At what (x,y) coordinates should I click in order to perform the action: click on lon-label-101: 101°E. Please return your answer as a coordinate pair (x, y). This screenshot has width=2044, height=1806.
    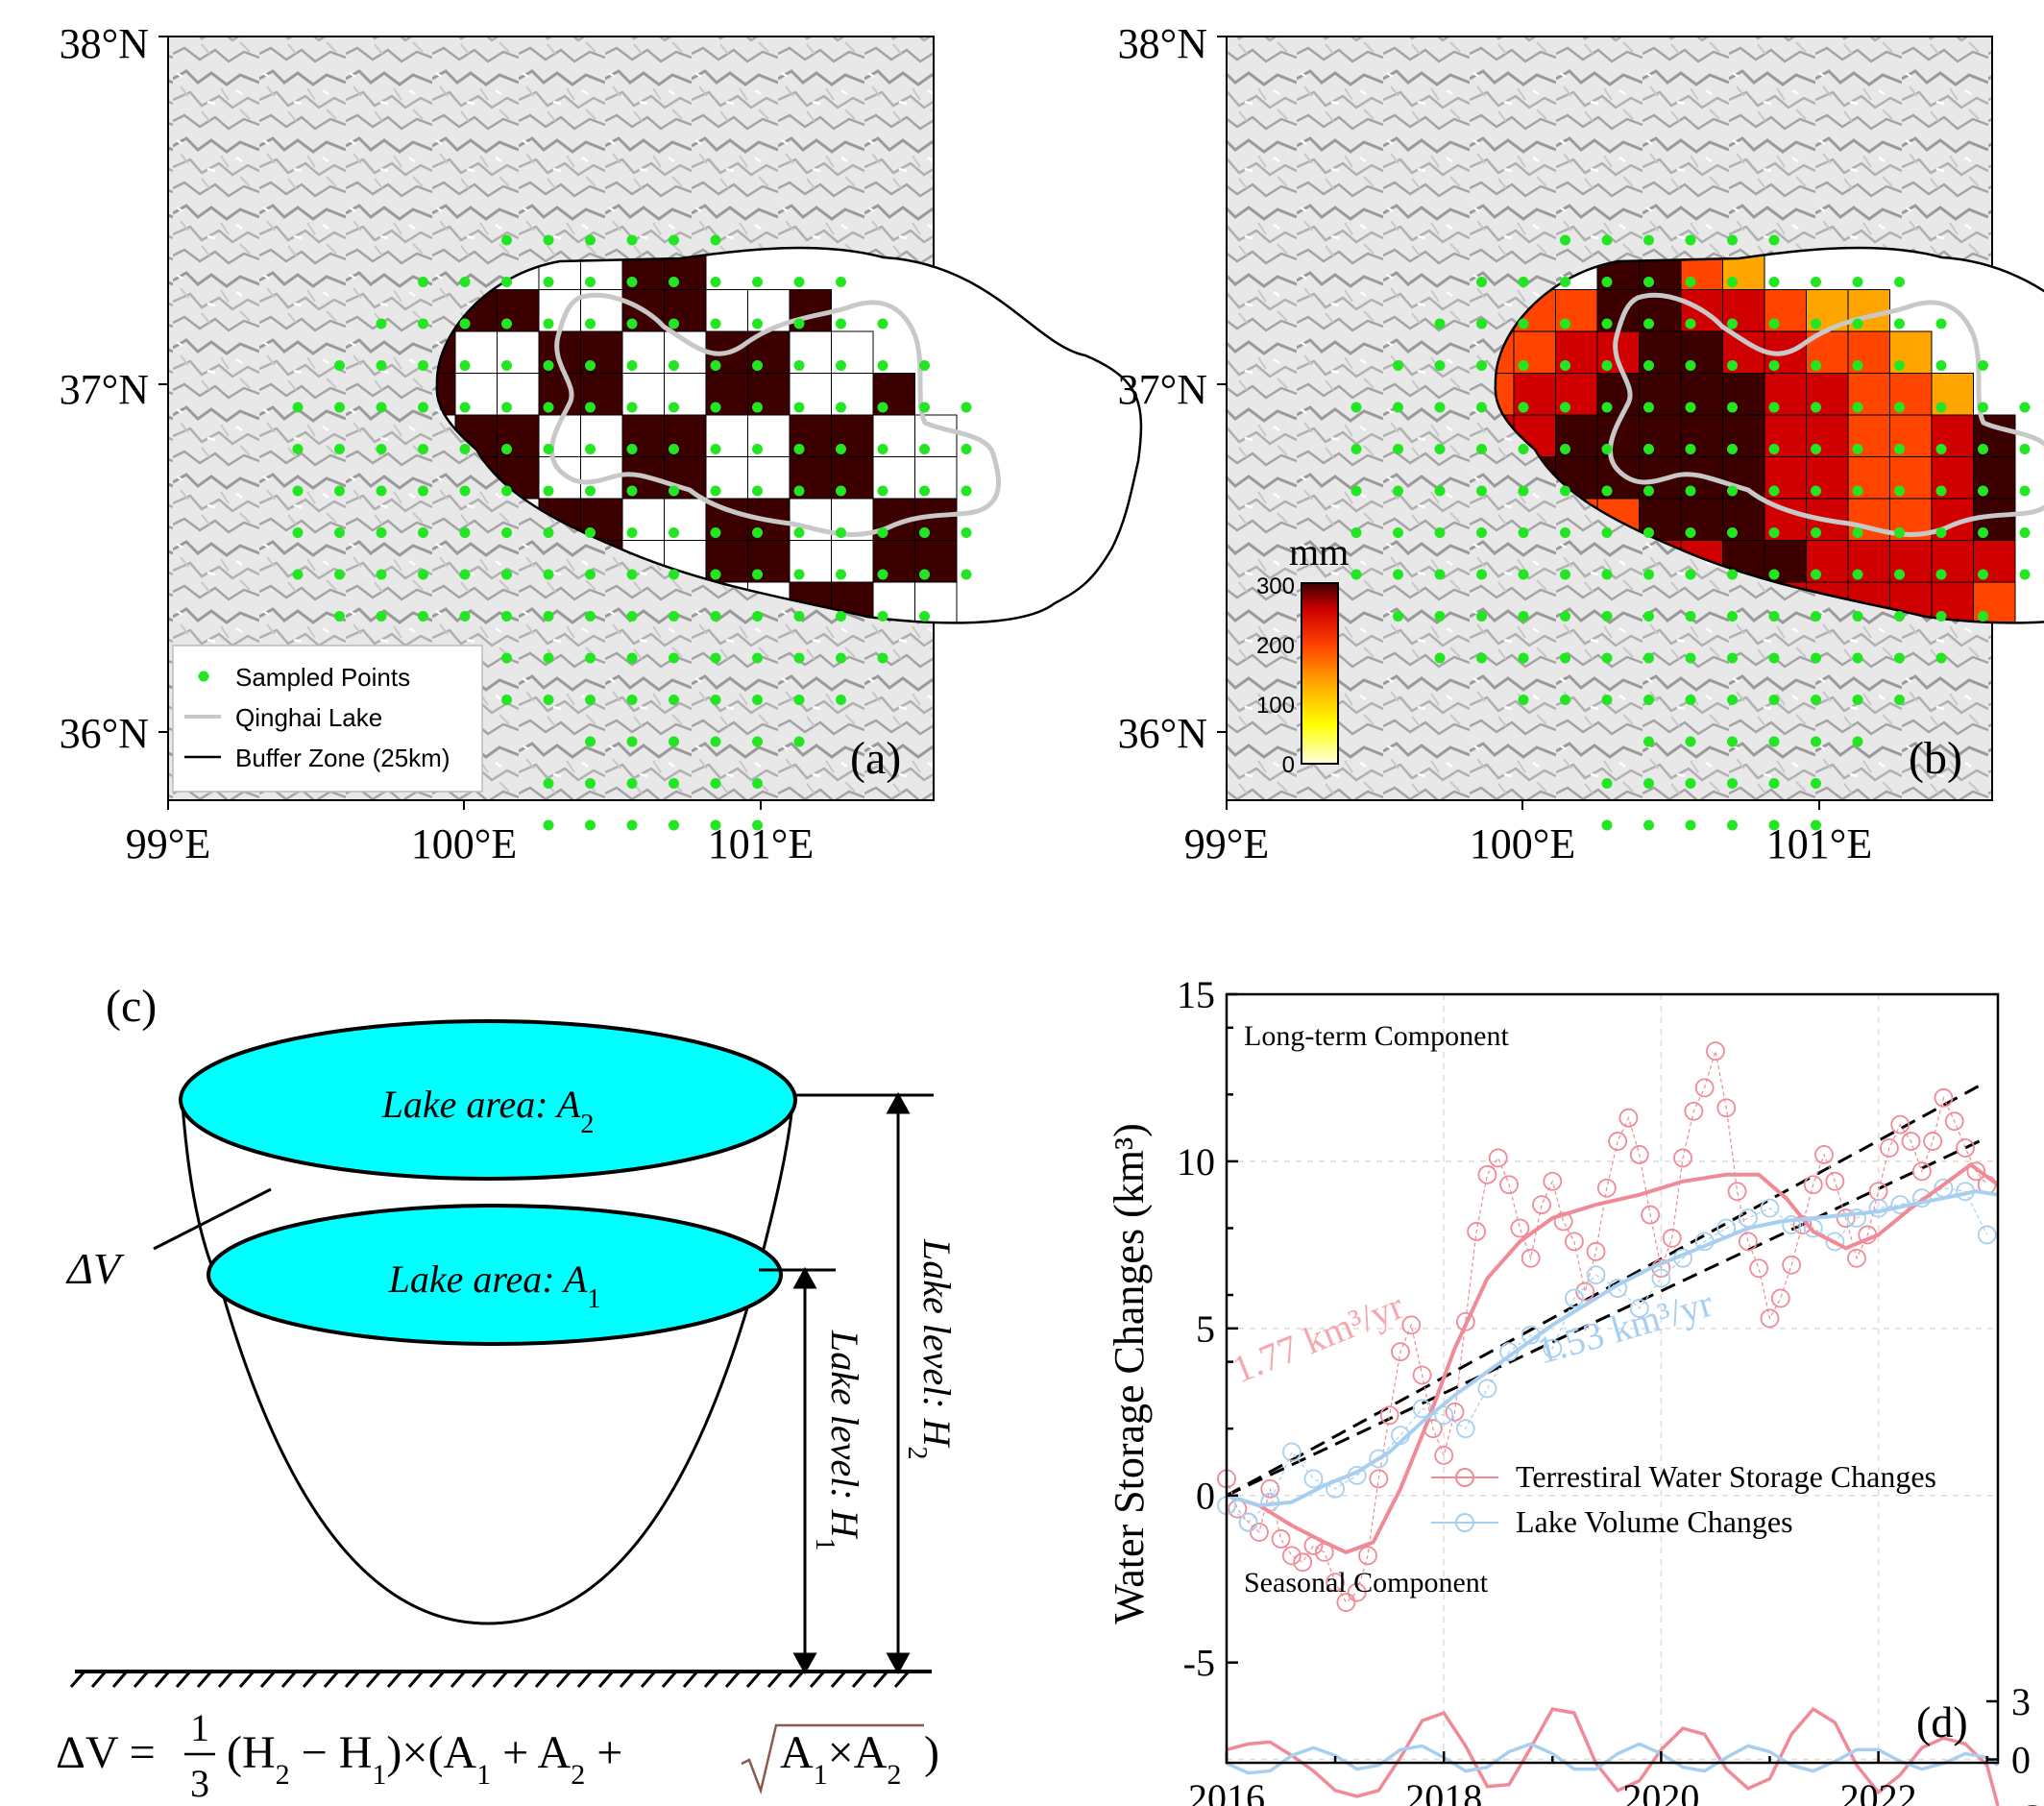
    Looking at the image, I should click on (761, 843).